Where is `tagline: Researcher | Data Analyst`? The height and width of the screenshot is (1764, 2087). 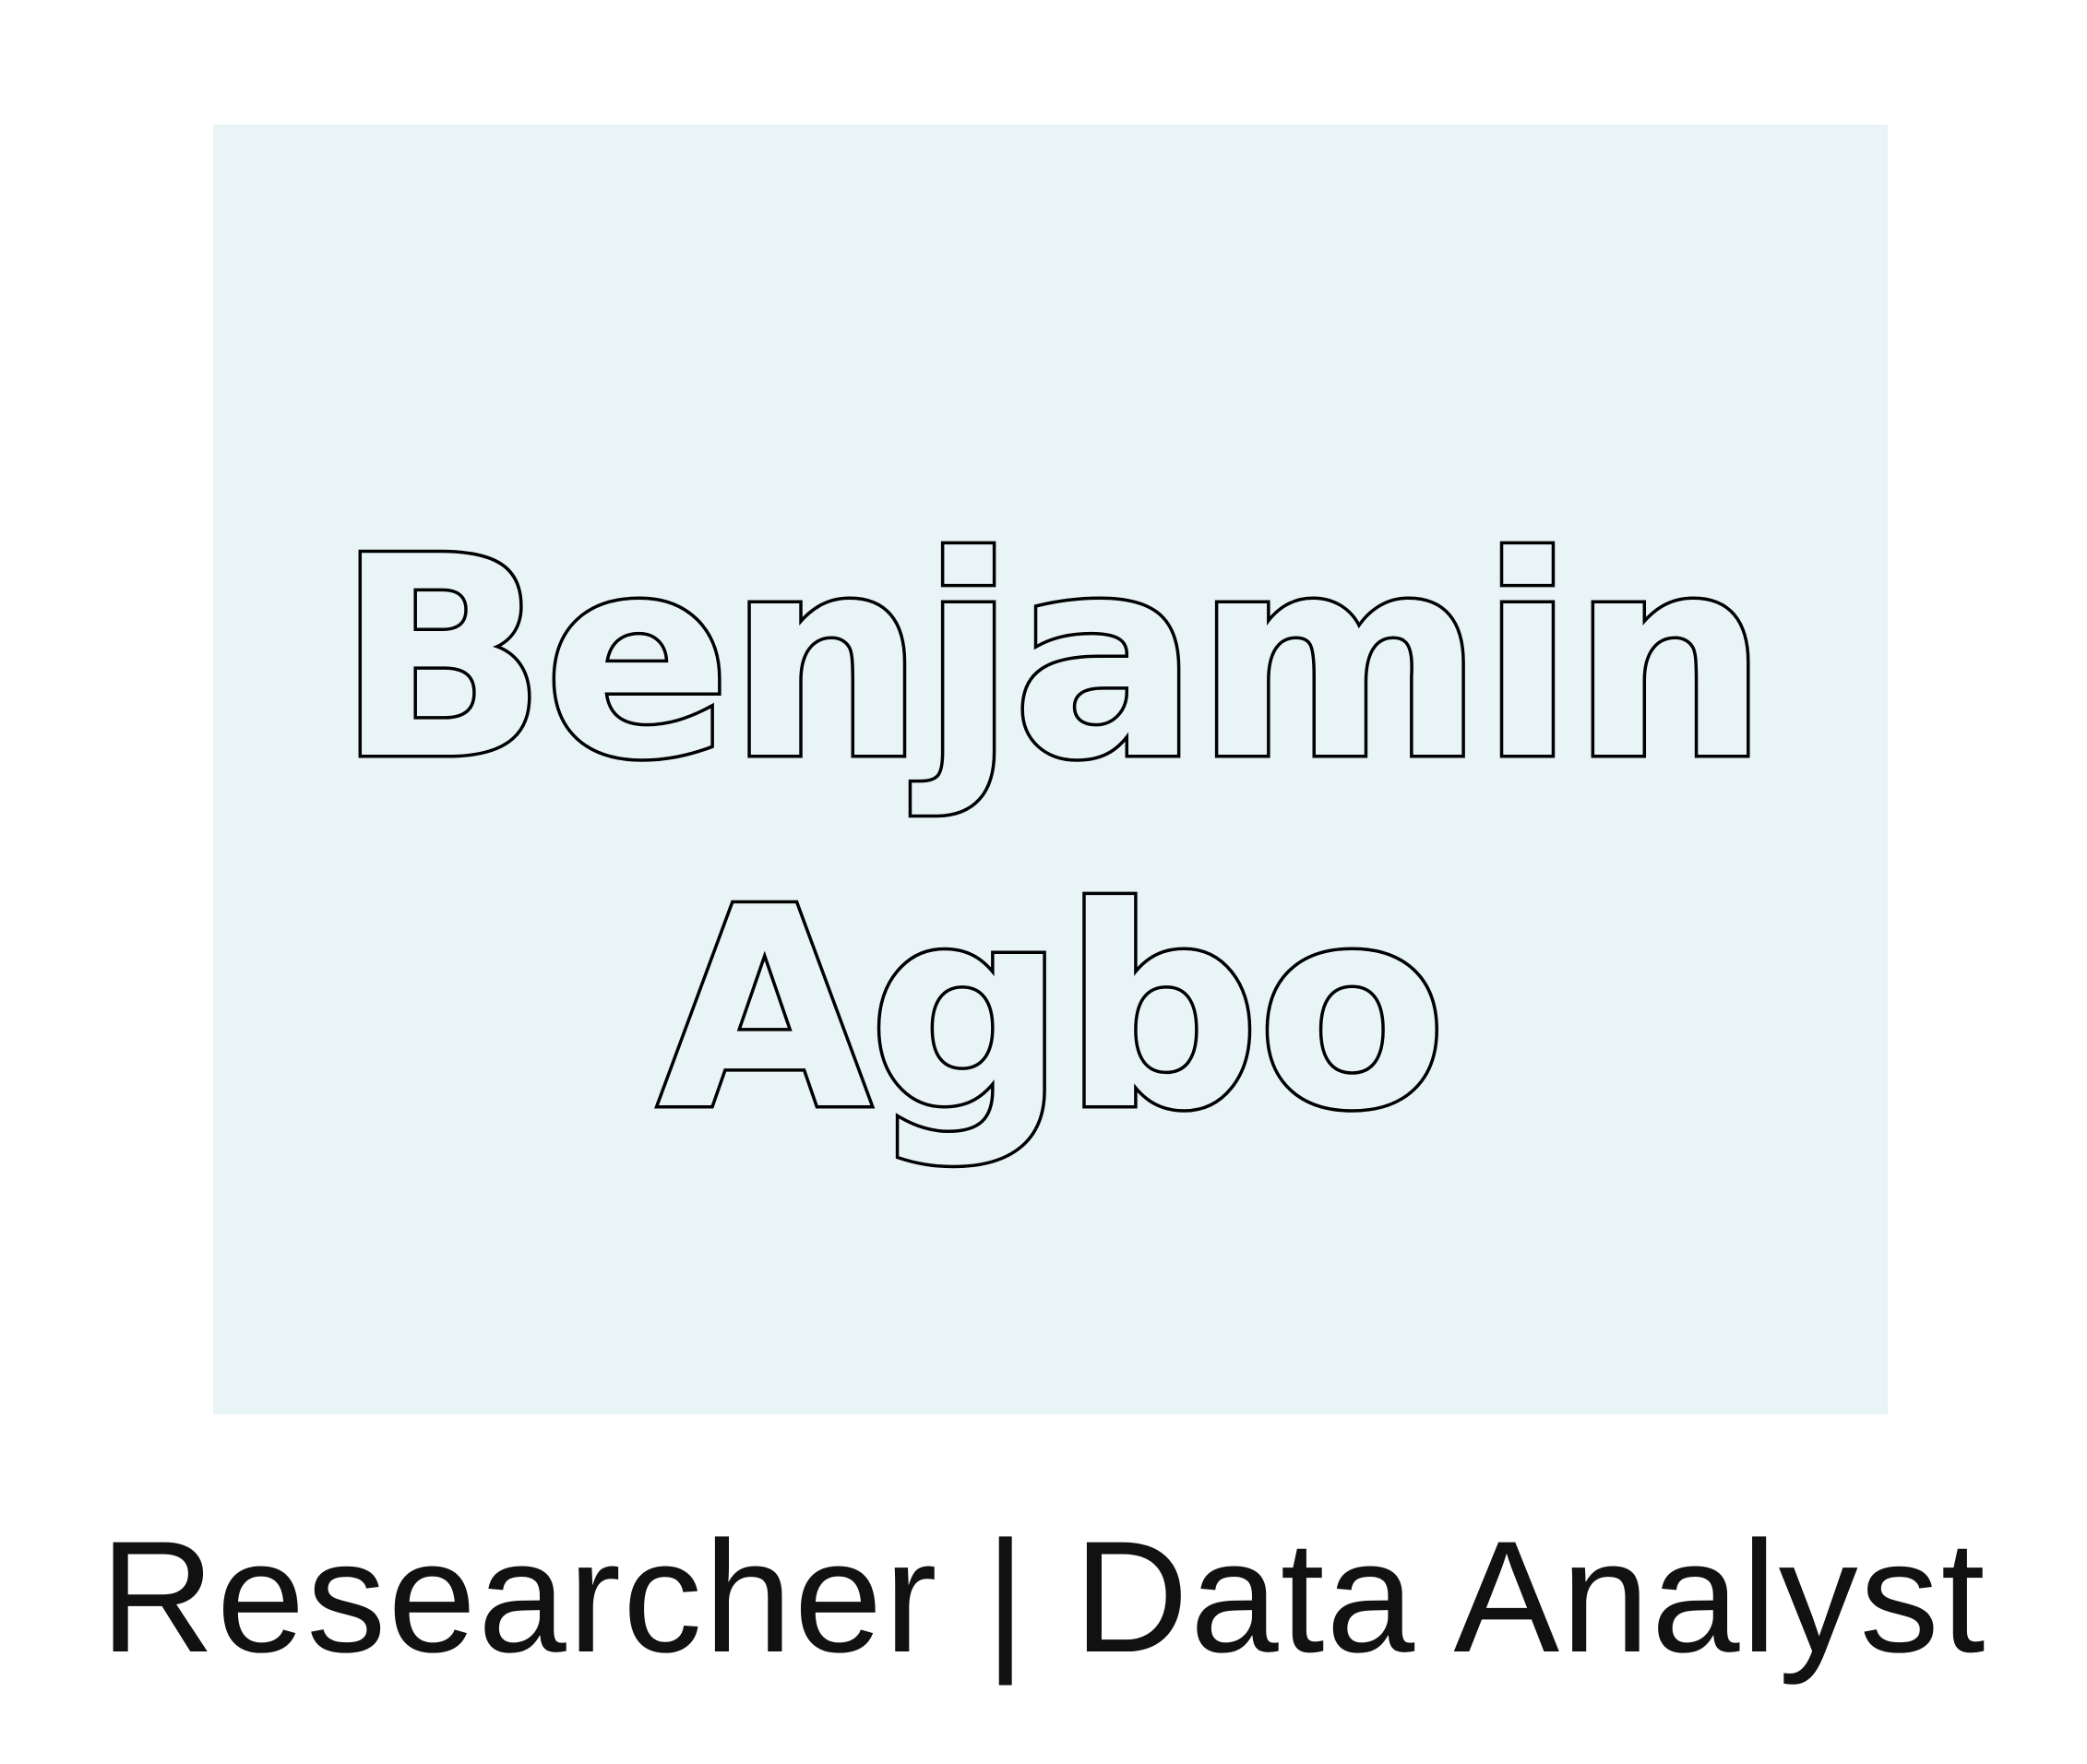
tagline: Researcher | Data Analyst is located at coordinates (1043, 1597).